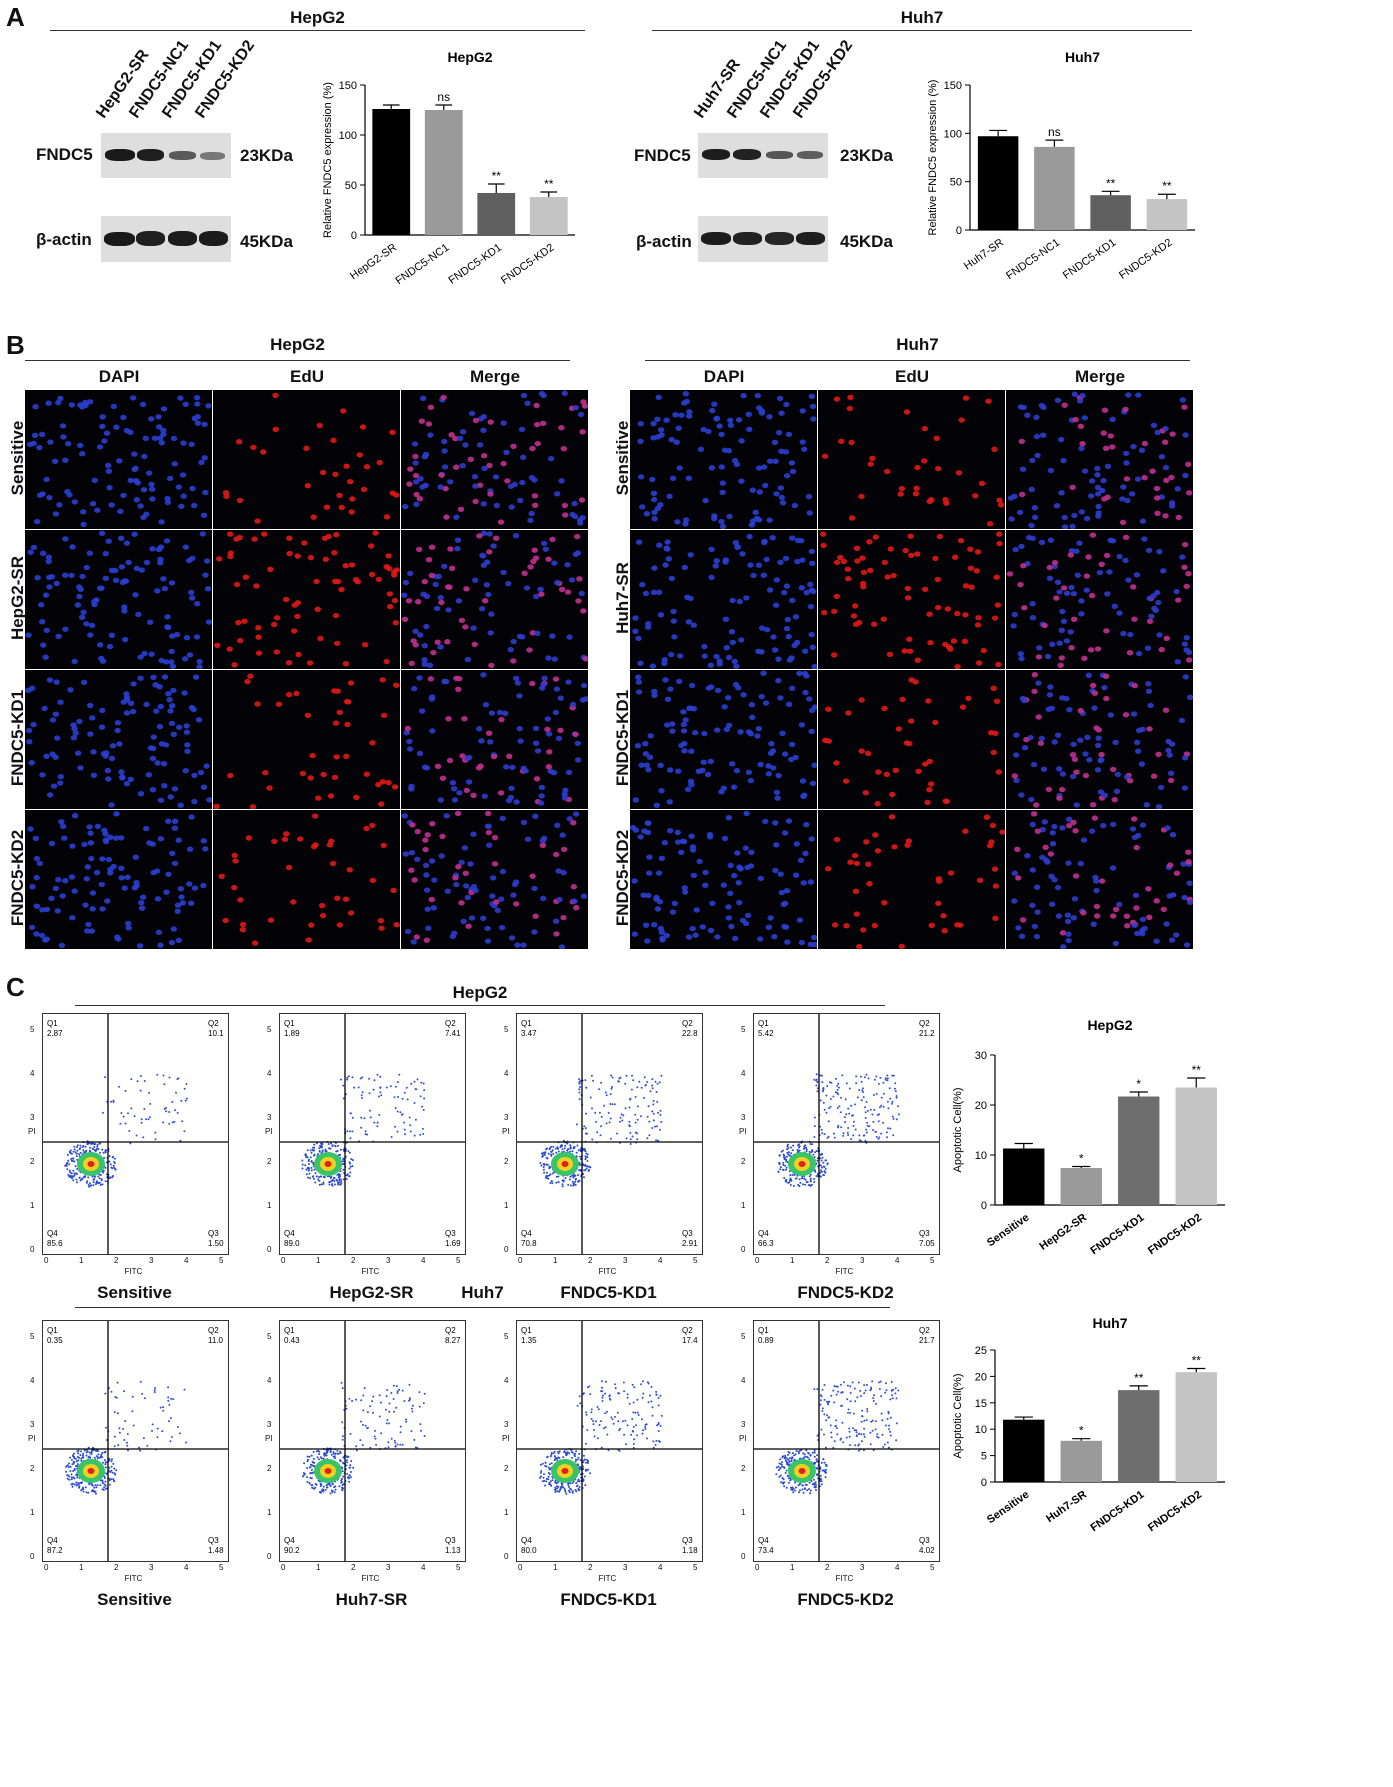 The height and width of the screenshot is (1787, 1393). I want to click on flow-y-tick: 1, so click(506, 1512).